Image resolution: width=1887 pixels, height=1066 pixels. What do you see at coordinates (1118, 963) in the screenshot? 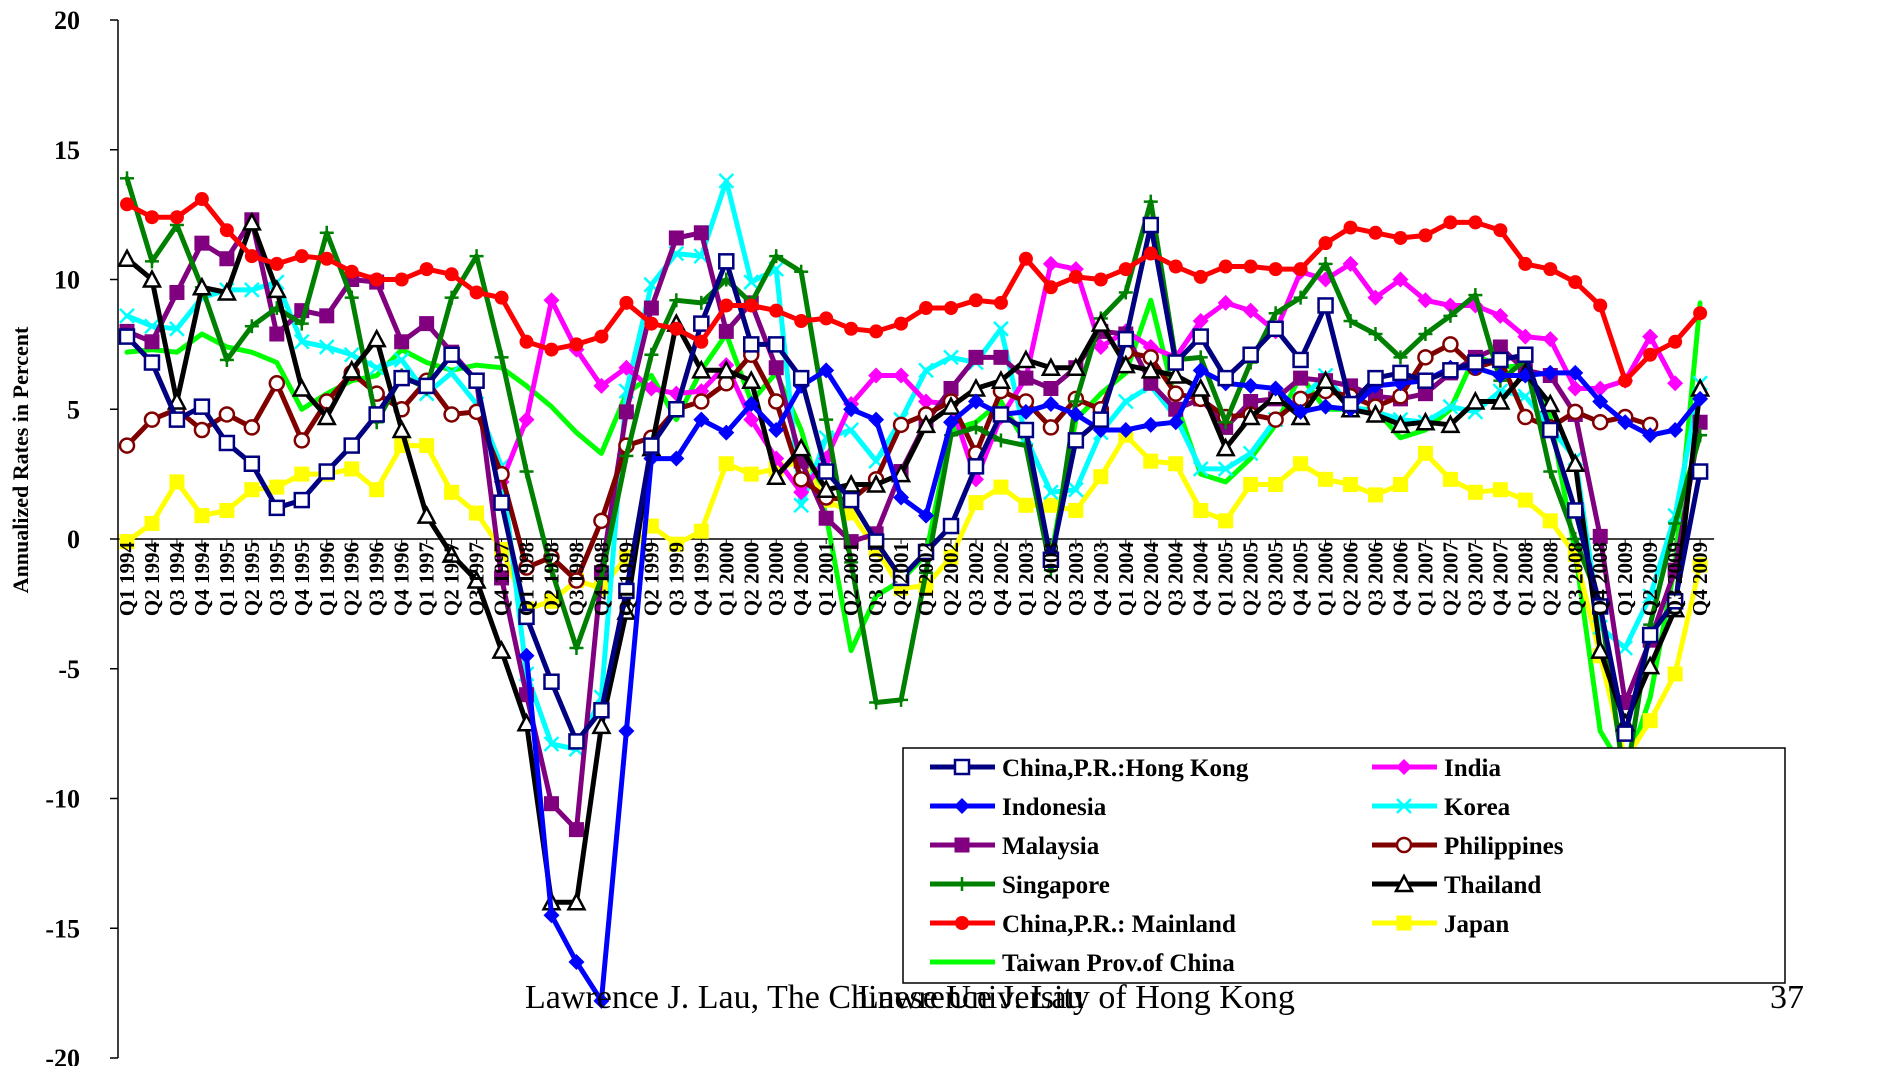
I see `legend-label: Taiwan Prov.of China` at bounding box center [1118, 963].